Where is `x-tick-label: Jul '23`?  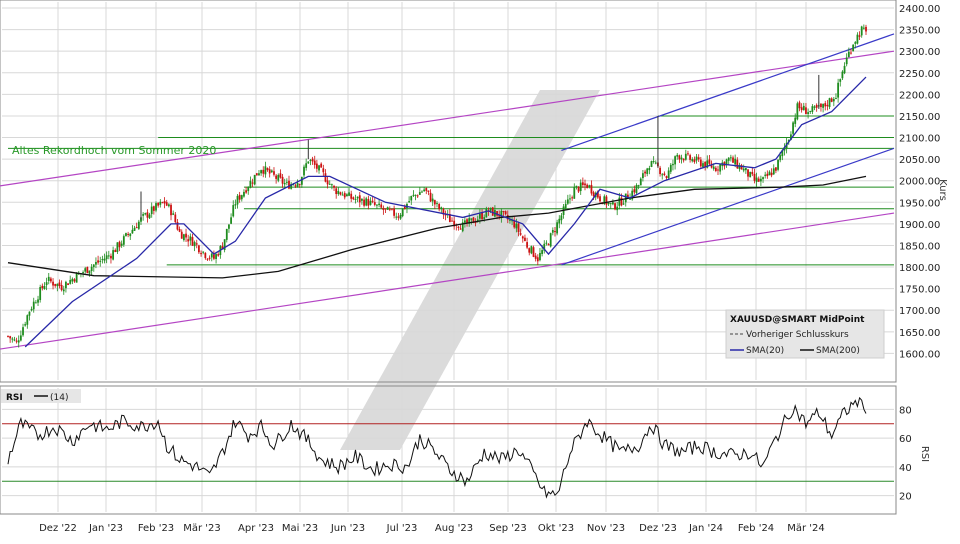 x-tick-label: Jul '23 is located at coordinates (402, 528).